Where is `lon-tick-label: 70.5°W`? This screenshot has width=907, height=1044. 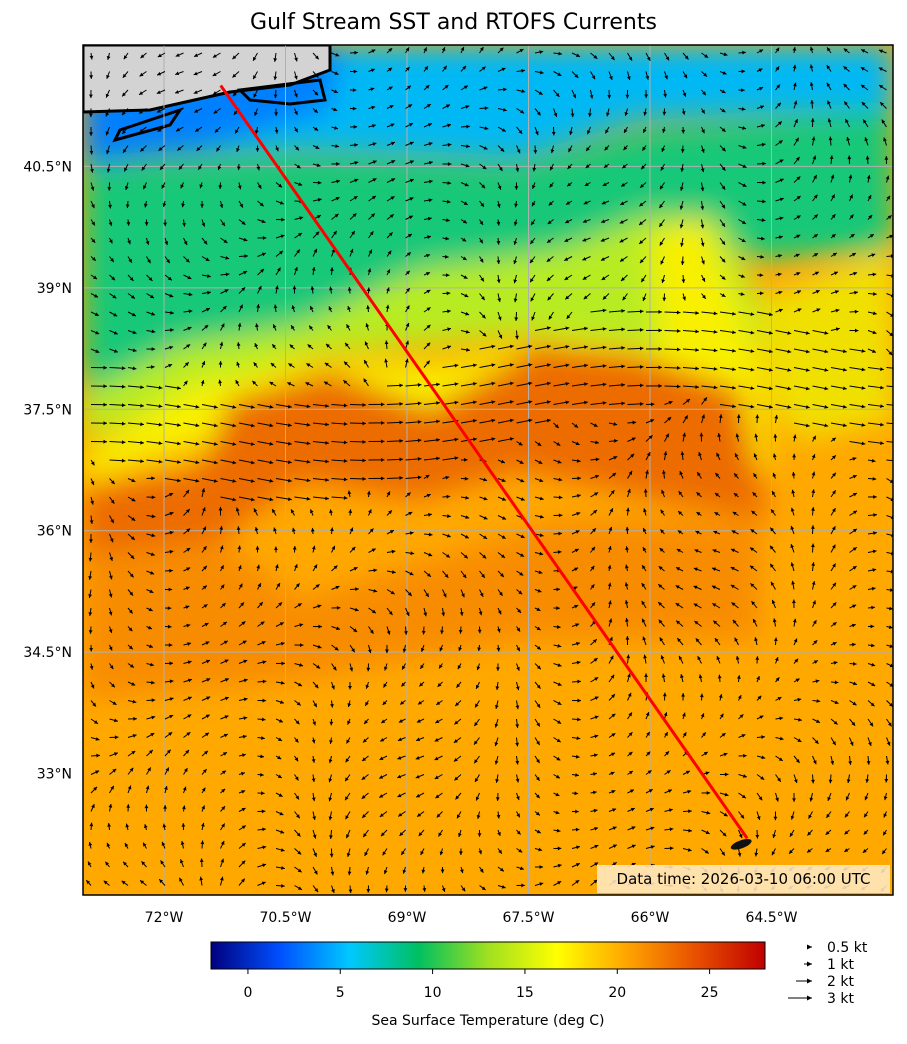
lon-tick-label: 70.5°W is located at coordinates (285, 918).